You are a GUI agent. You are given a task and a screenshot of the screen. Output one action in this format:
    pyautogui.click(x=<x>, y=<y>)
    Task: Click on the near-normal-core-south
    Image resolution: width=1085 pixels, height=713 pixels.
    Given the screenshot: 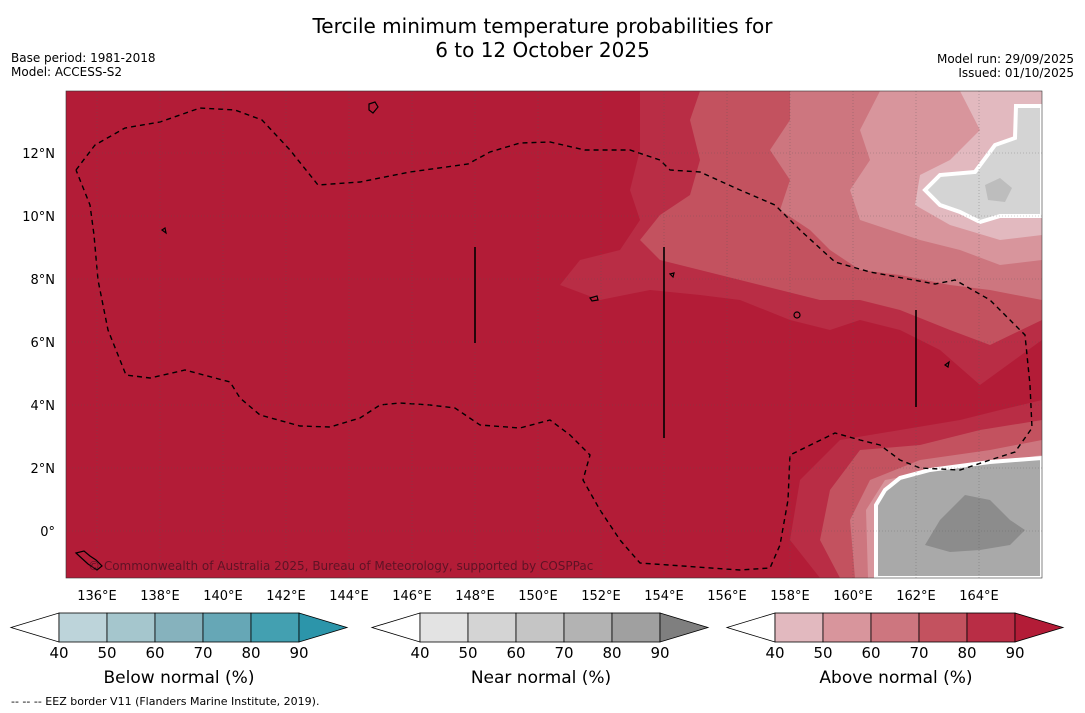 What is the action you would take?
    pyautogui.click(x=975, y=523)
    